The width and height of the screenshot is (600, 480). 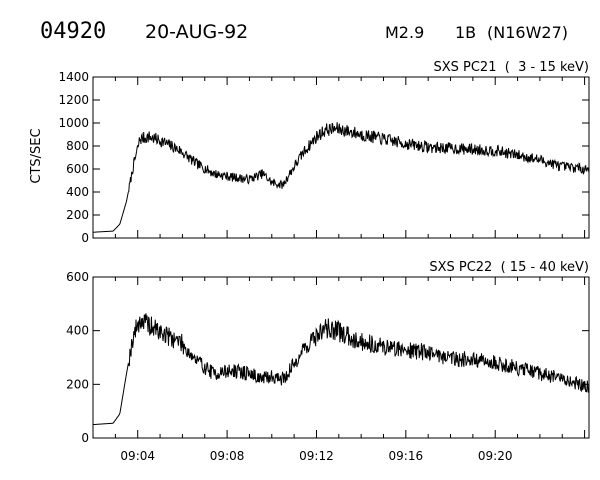 What do you see at coordinates (527, 32) in the screenshot?
I see `flare-location: (N16W27)` at bounding box center [527, 32].